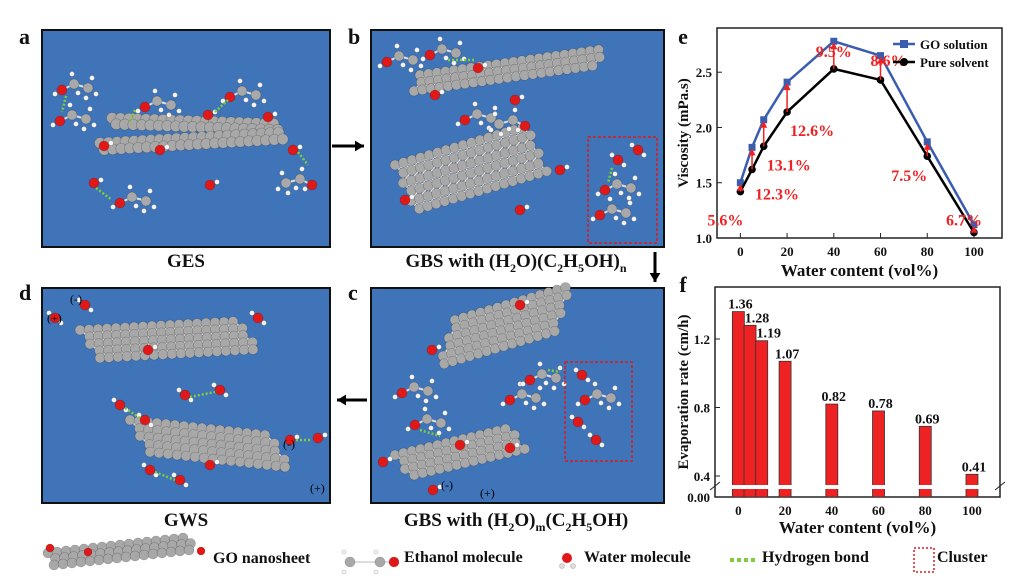 The height and width of the screenshot is (585, 1032). Describe the element at coordinates (683, 284) in the screenshot. I see `panel-letter-f: f` at that location.